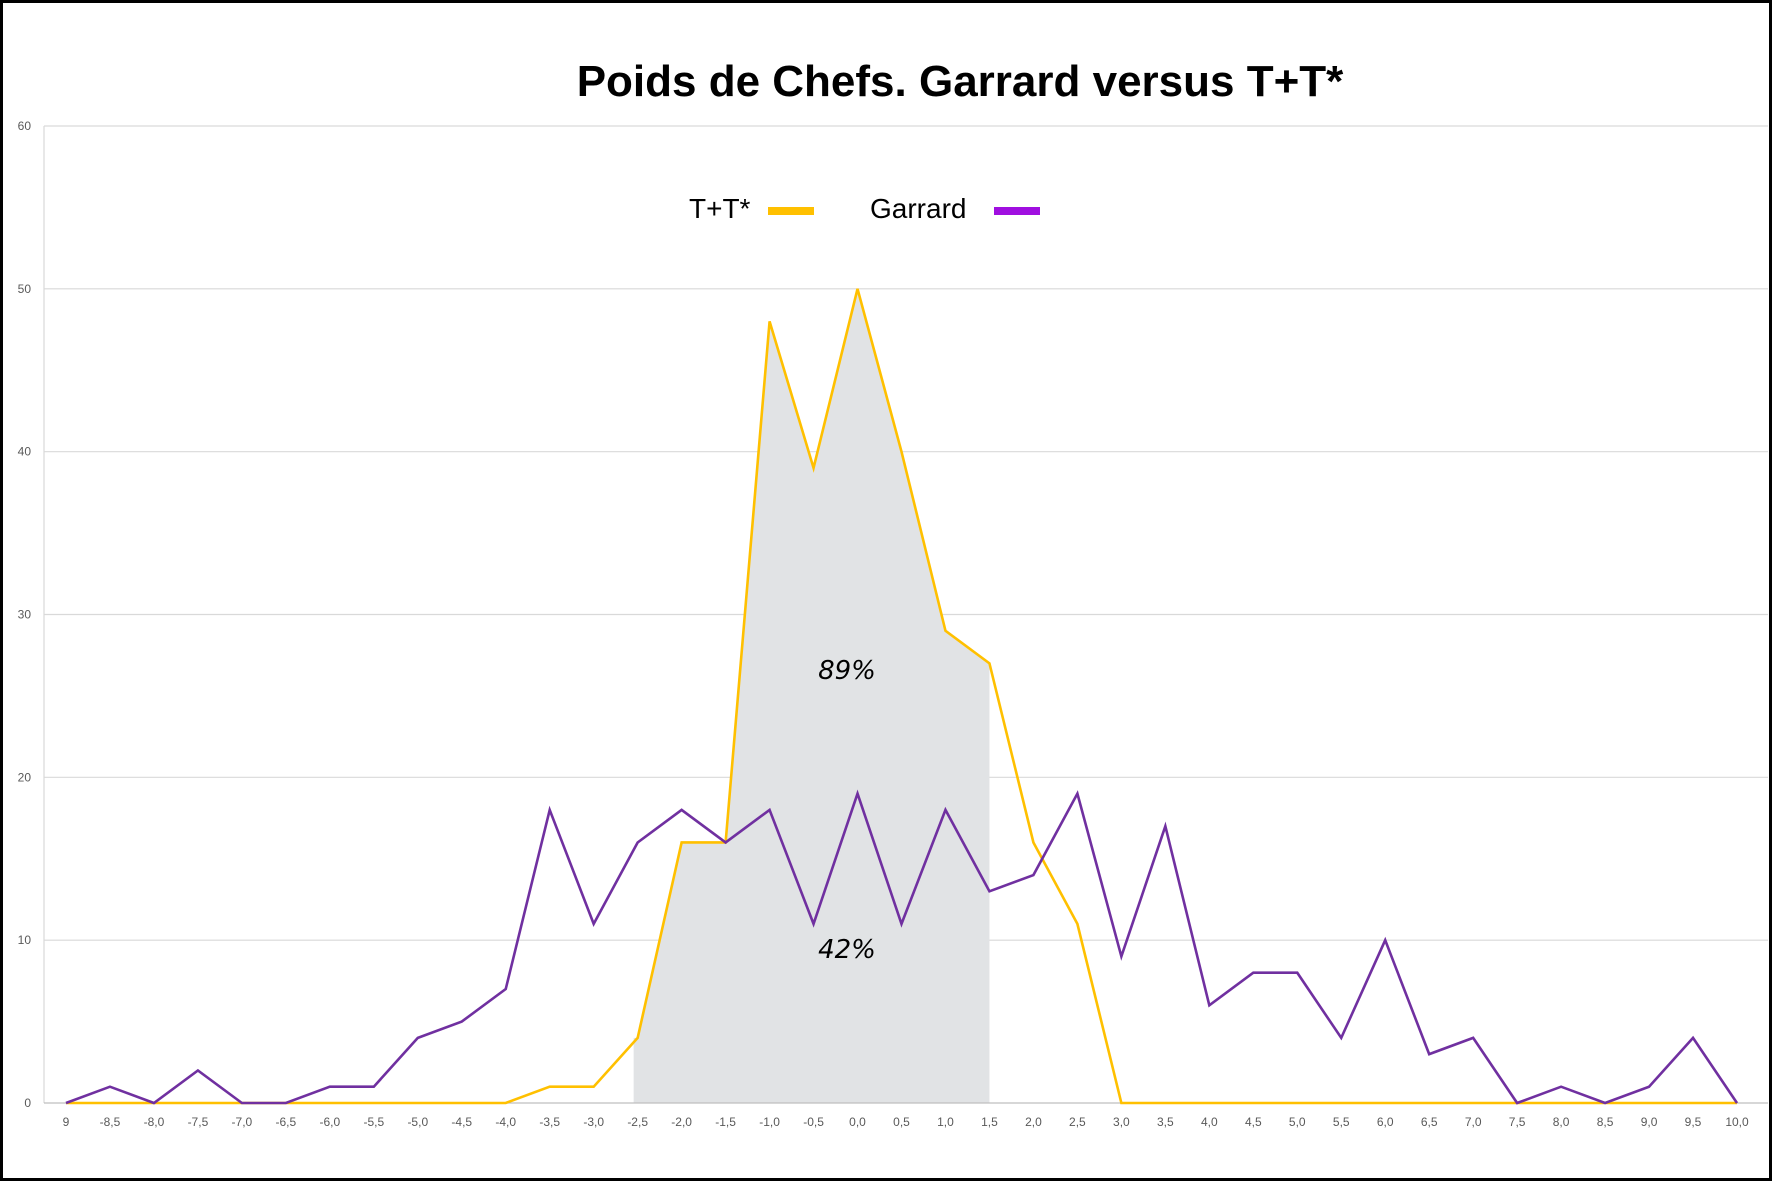  Describe the element at coordinates (1165, 1122) in the screenshot. I see `x-tick-label: 3,5` at that location.